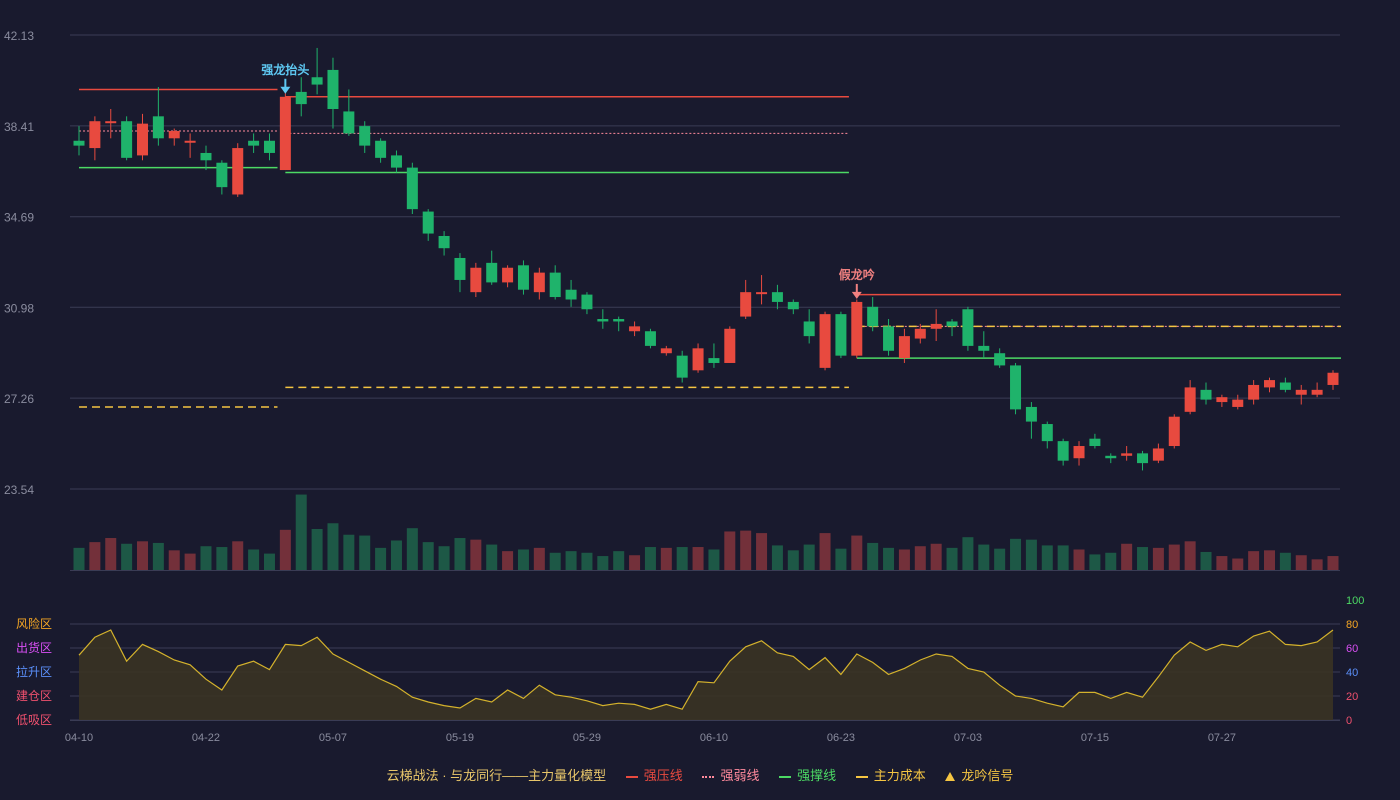  I want to click on price-tick-label: 34.69, so click(19, 218).